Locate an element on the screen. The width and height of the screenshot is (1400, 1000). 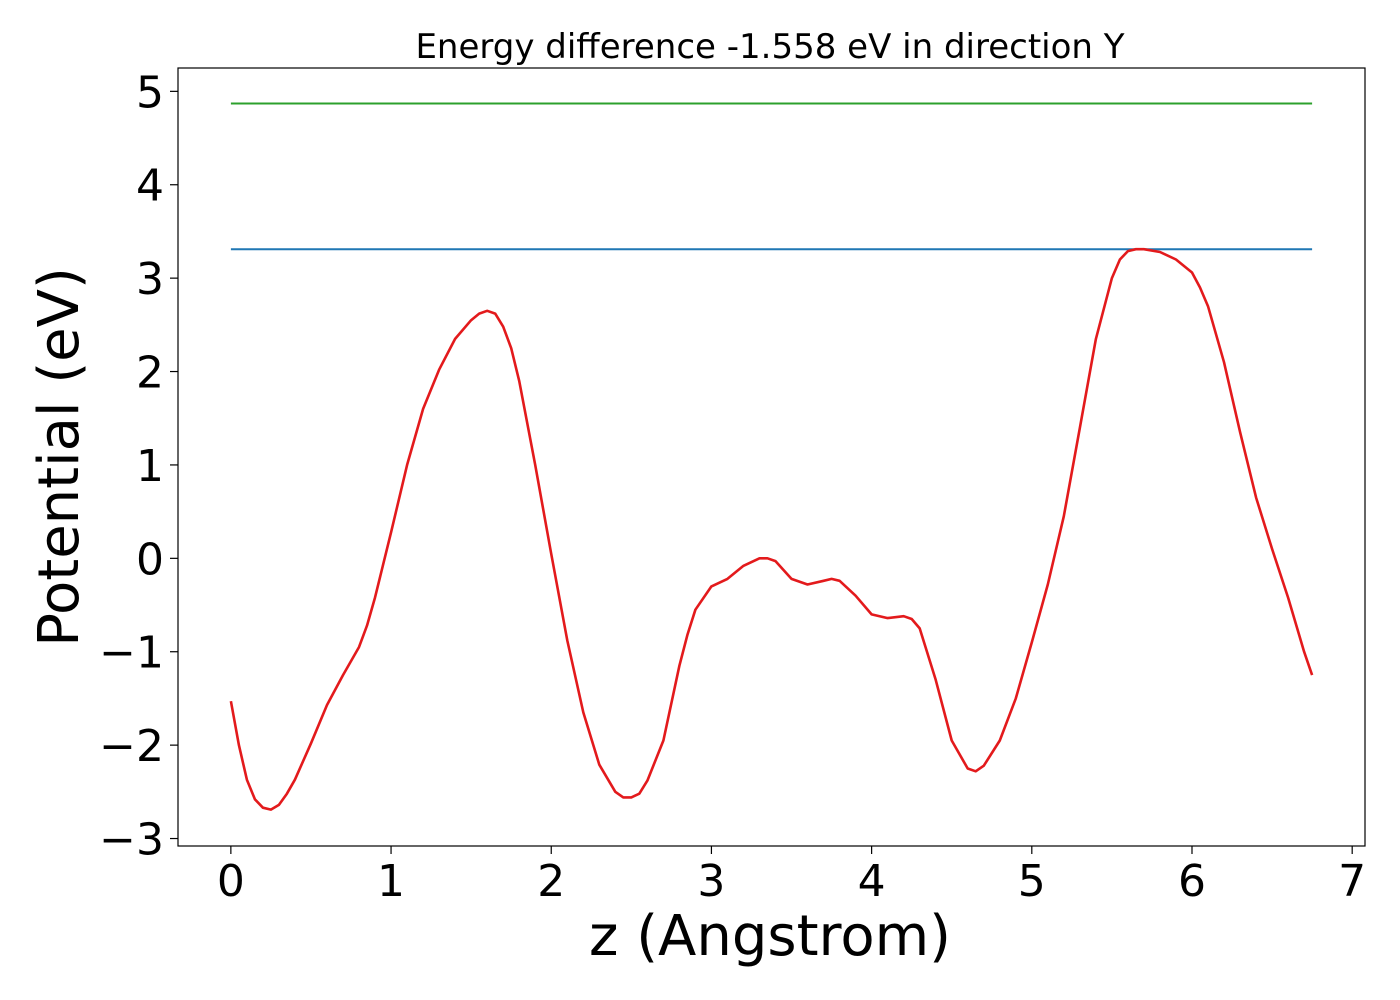
x-tick-label: 4 is located at coordinates (872, 881).